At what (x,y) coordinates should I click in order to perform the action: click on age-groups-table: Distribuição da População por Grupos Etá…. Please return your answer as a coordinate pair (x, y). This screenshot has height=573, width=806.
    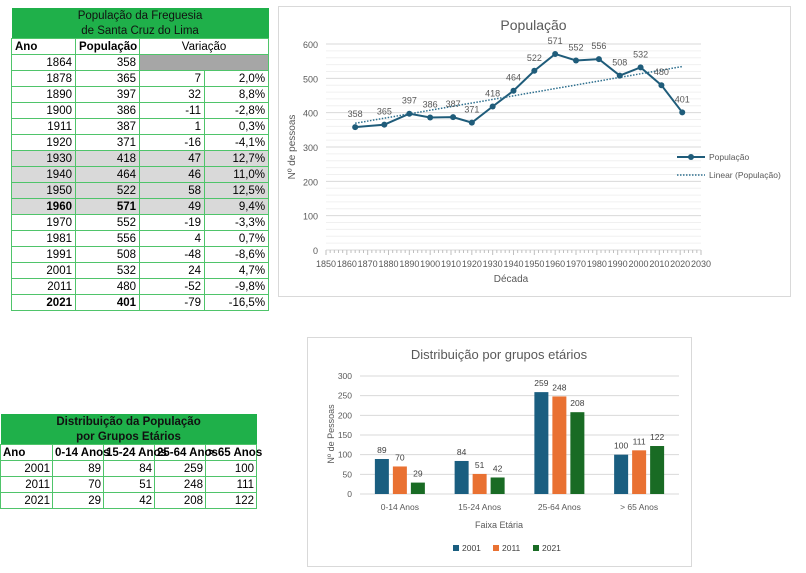
    Looking at the image, I should click on (131, 461).